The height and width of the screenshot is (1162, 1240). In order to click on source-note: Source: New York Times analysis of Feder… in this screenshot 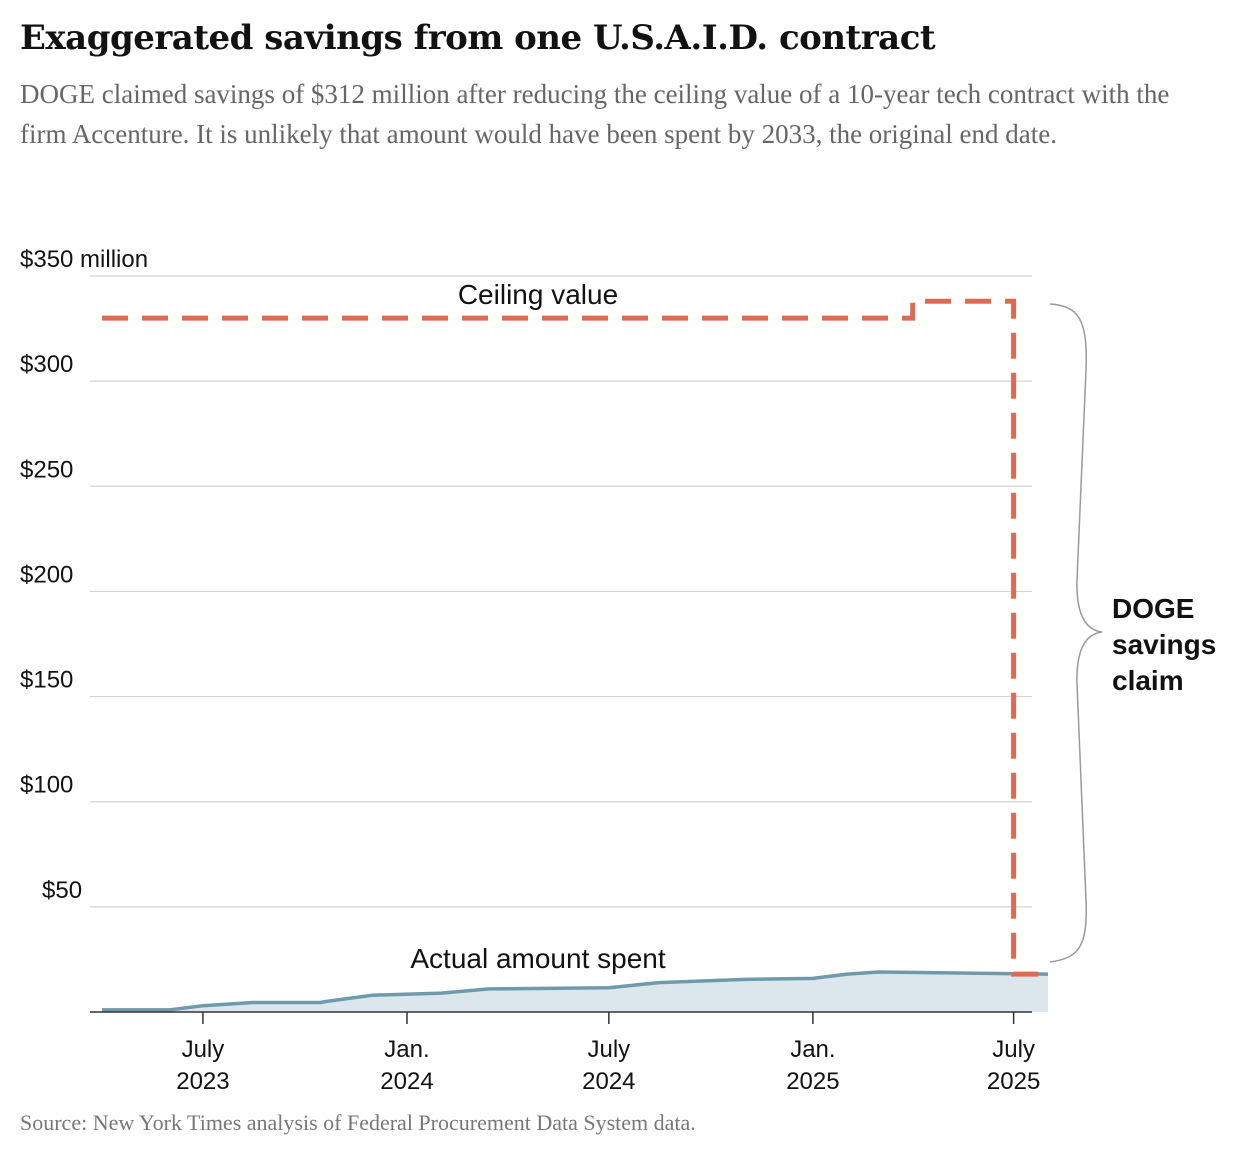, I will do `click(358, 1122)`.